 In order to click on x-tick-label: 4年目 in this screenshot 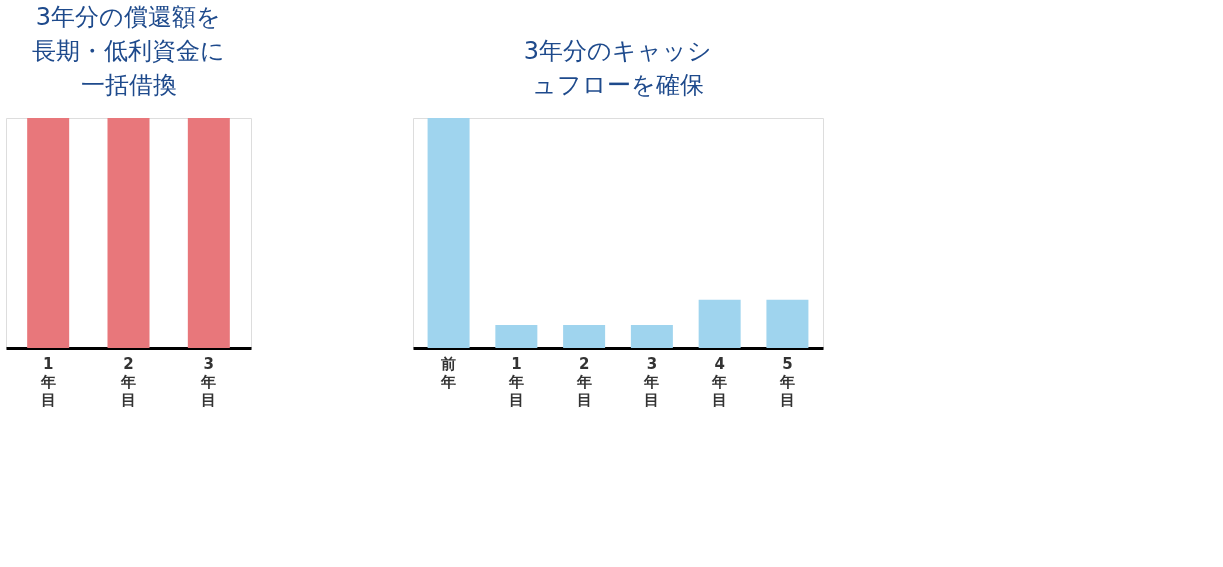, I will do `click(719, 381)`.